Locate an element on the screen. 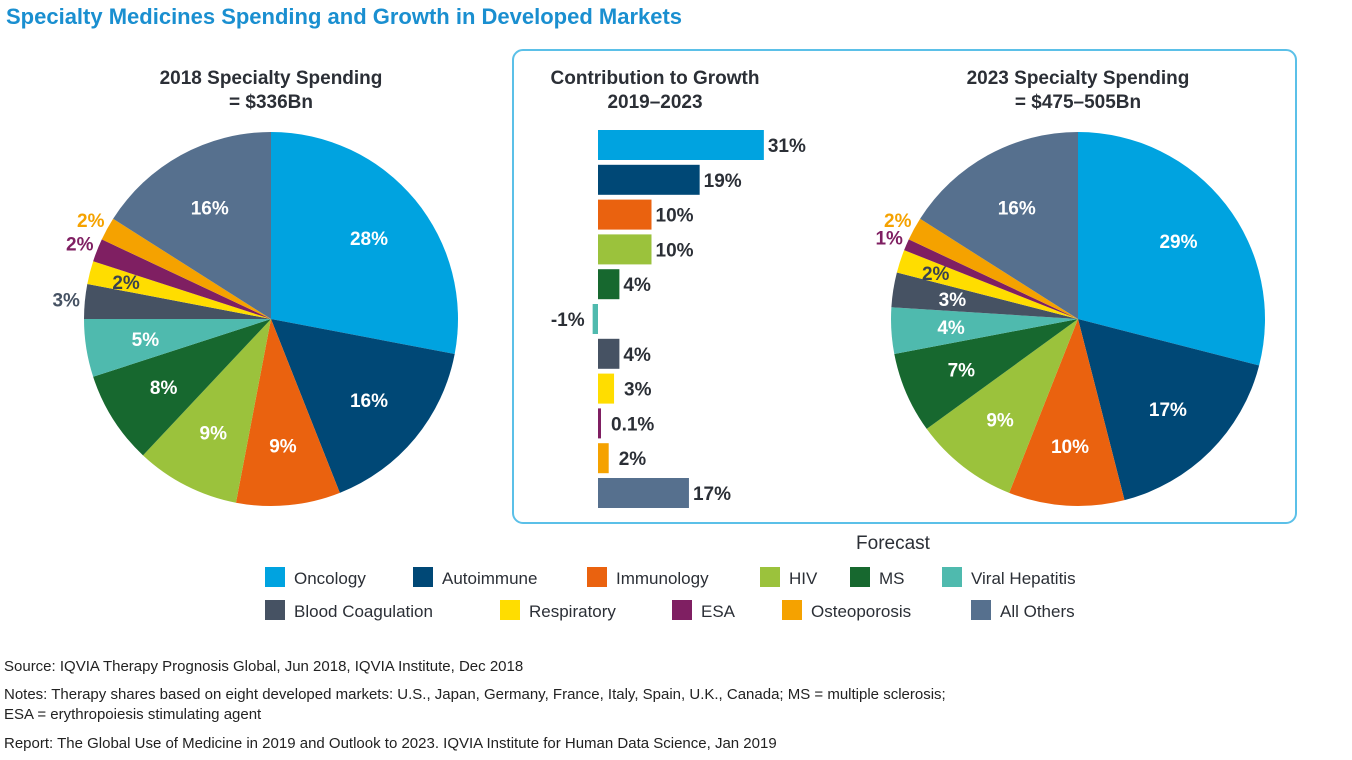  legend-item-all-others: All Others is located at coordinates (1023, 610).